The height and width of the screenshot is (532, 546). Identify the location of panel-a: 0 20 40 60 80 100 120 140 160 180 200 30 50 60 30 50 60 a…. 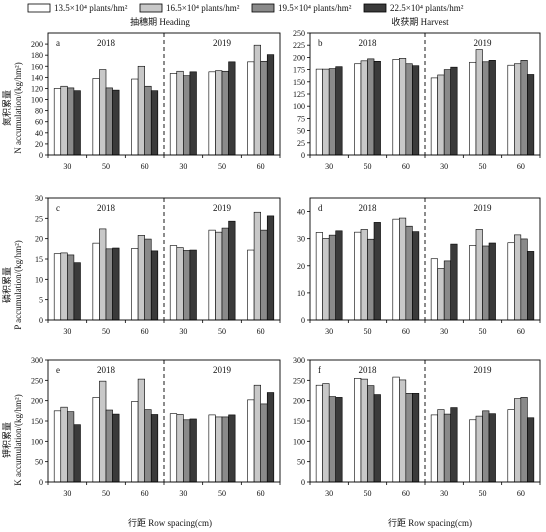
(156, 101).